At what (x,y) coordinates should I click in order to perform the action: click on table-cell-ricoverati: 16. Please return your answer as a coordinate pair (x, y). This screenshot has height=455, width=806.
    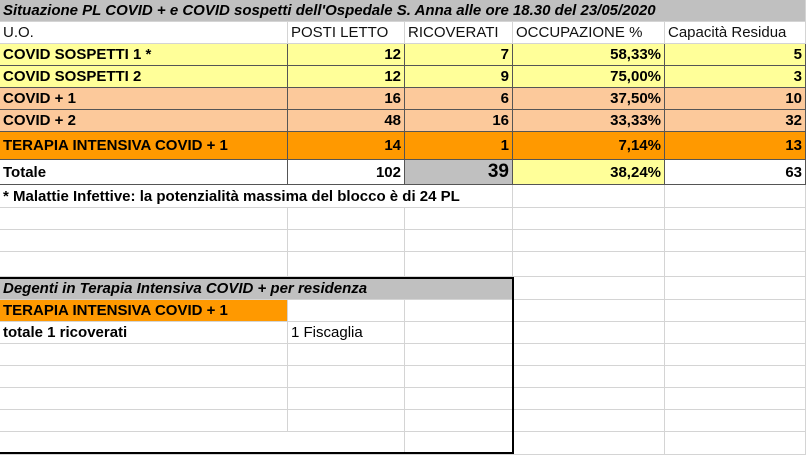
    Looking at the image, I should click on (459, 121).